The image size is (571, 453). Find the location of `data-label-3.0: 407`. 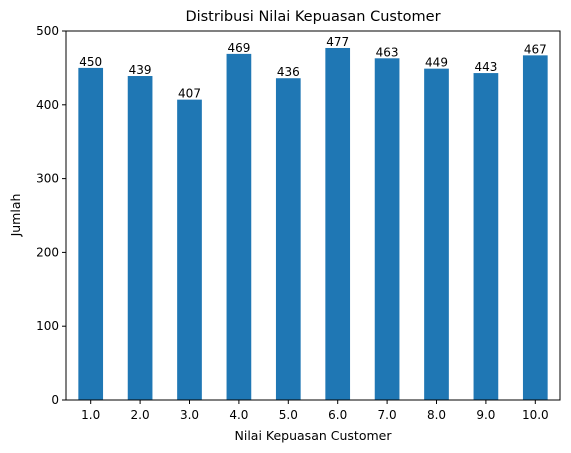

data-label-3.0: 407 is located at coordinates (189, 94).